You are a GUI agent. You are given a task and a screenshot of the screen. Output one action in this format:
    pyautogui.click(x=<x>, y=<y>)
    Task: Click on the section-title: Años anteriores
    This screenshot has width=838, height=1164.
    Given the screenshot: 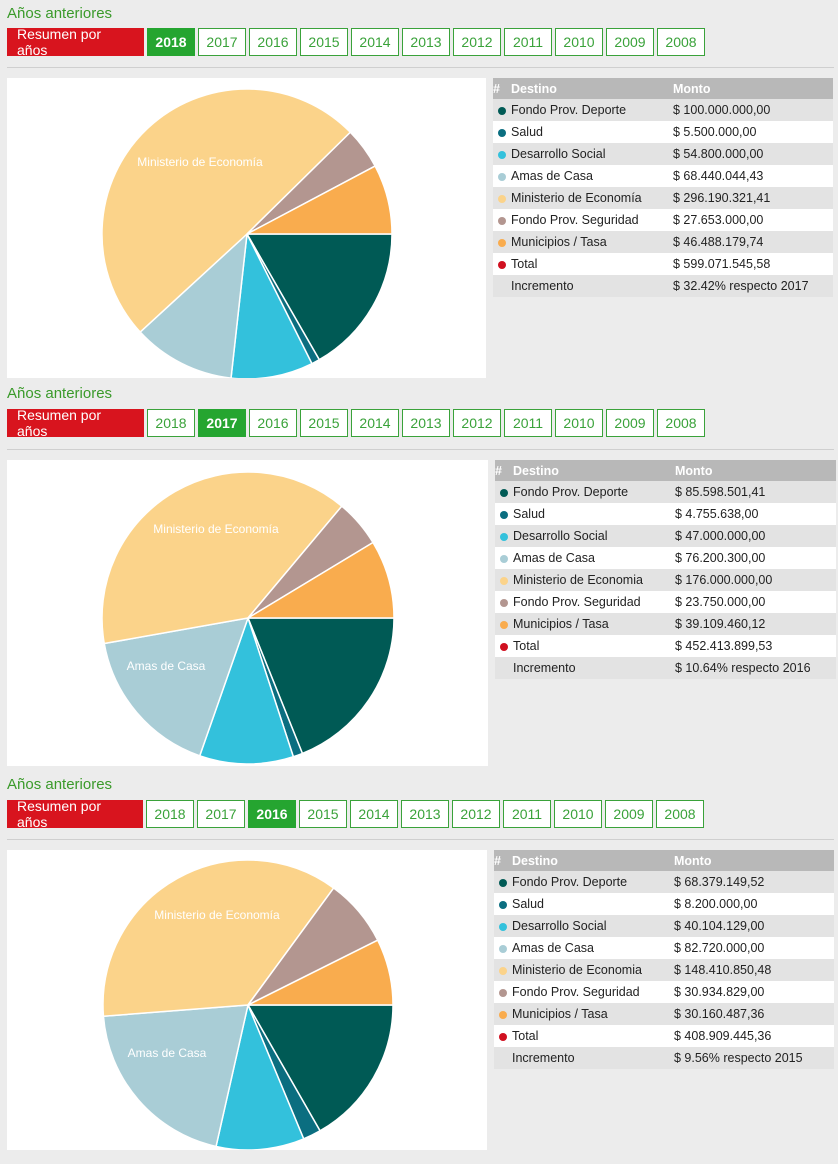 What is the action you would take?
    pyautogui.click(x=60, y=393)
    